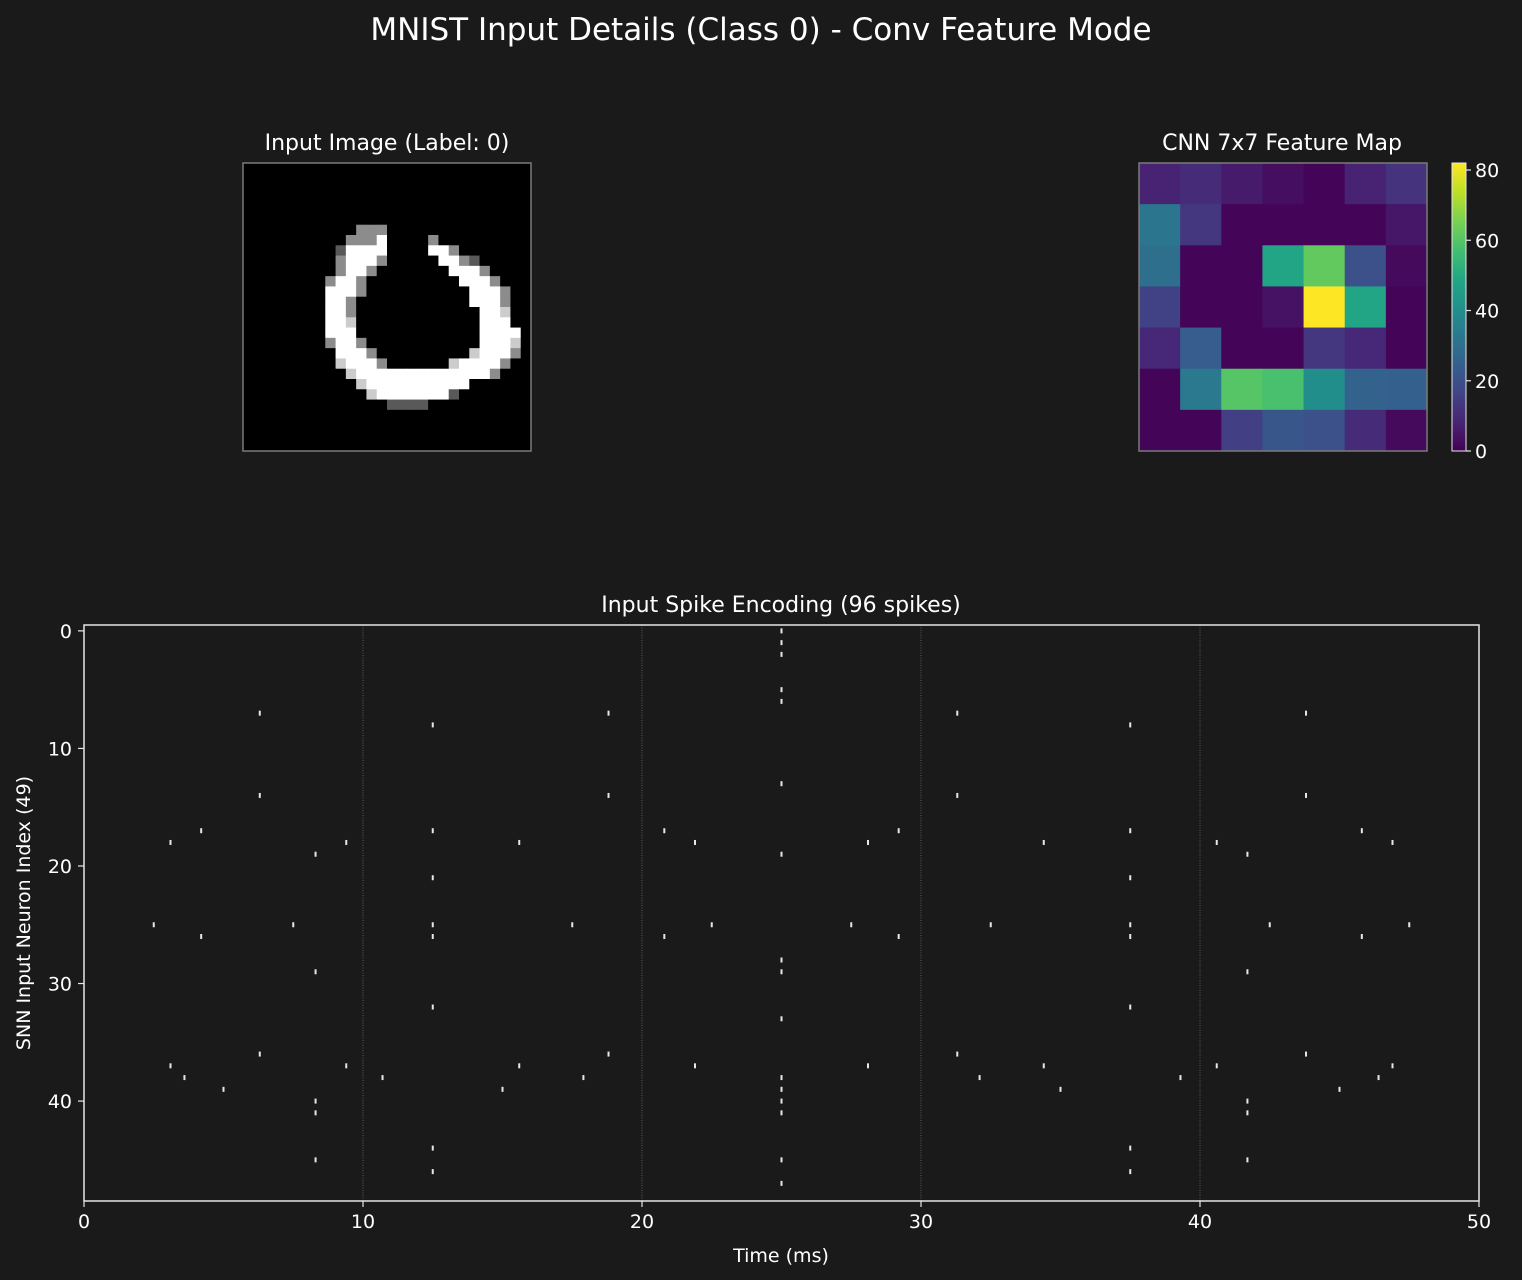 Image resolution: width=1522 pixels, height=1280 pixels. Describe the element at coordinates (66, 632) in the screenshot. I see `y-tick-label: 0` at that location.